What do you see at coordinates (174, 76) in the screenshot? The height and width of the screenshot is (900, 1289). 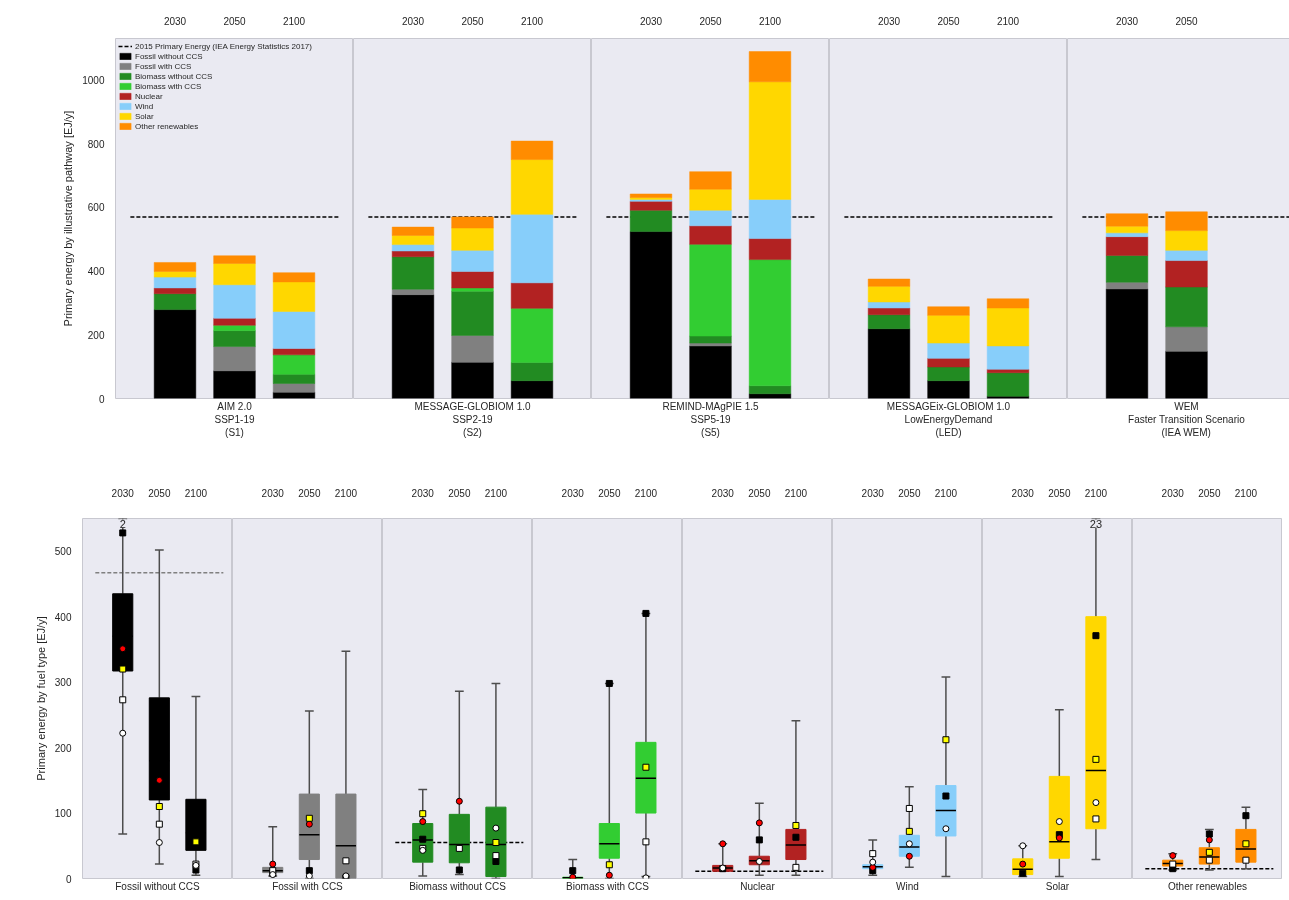 I see `legend-label: Biomass without CCS` at bounding box center [174, 76].